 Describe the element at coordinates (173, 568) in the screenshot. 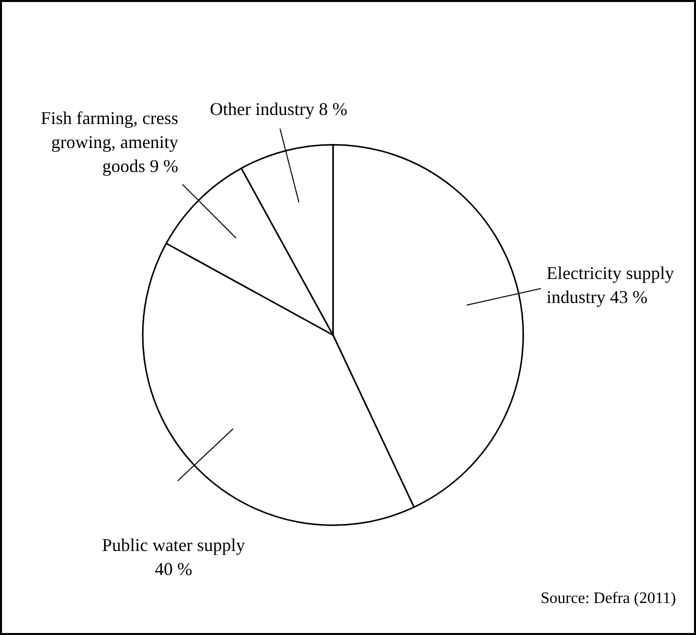

I see `data-label: 40 %` at that location.